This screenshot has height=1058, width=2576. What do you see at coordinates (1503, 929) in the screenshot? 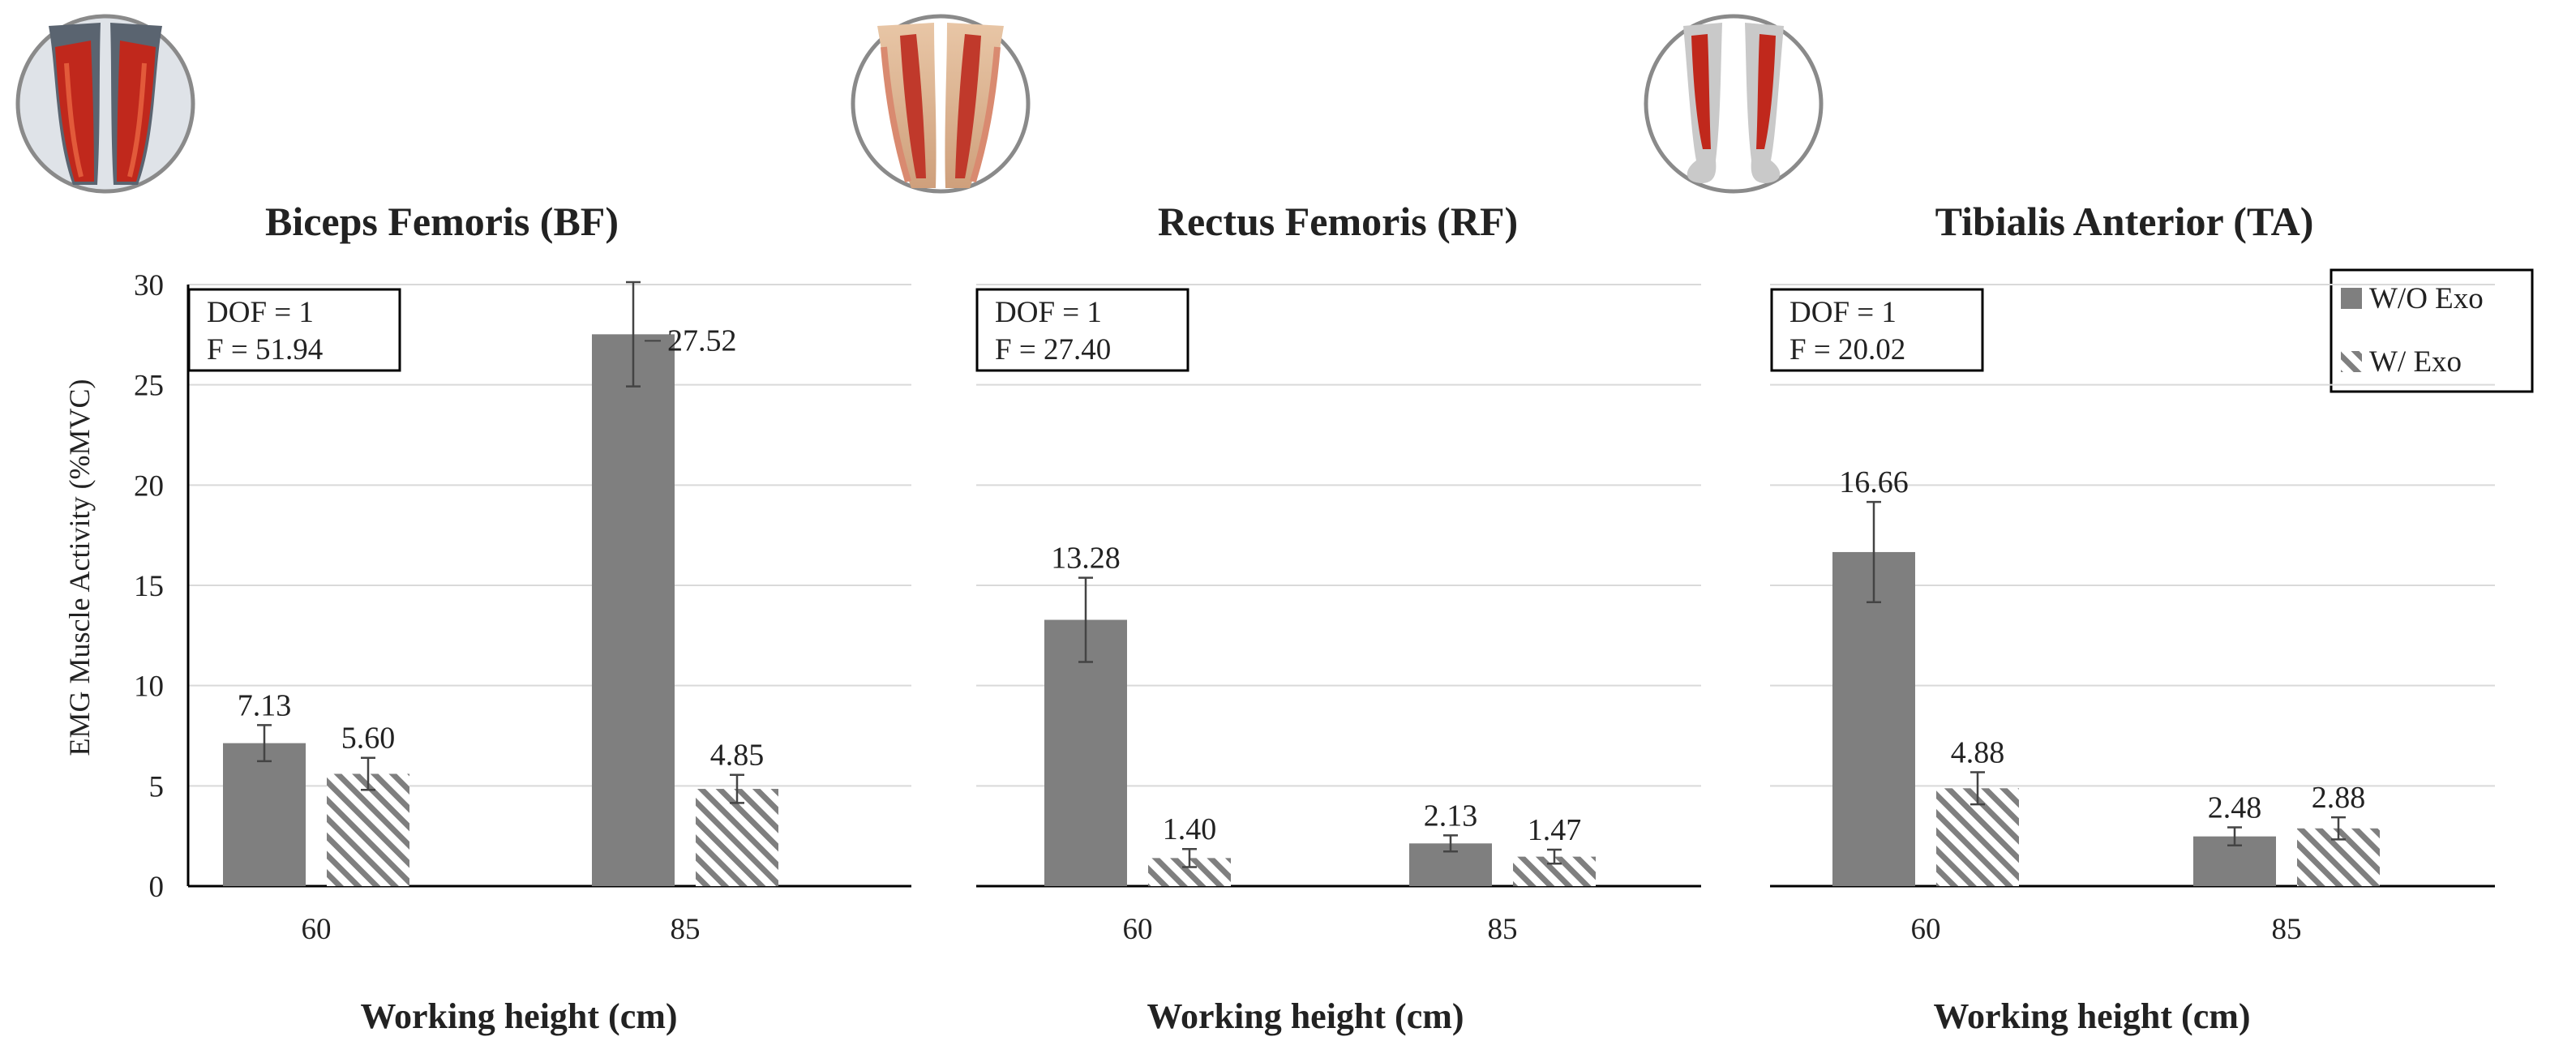
I see `x-tick-label-rf-85: 85` at bounding box center [1503, 929].